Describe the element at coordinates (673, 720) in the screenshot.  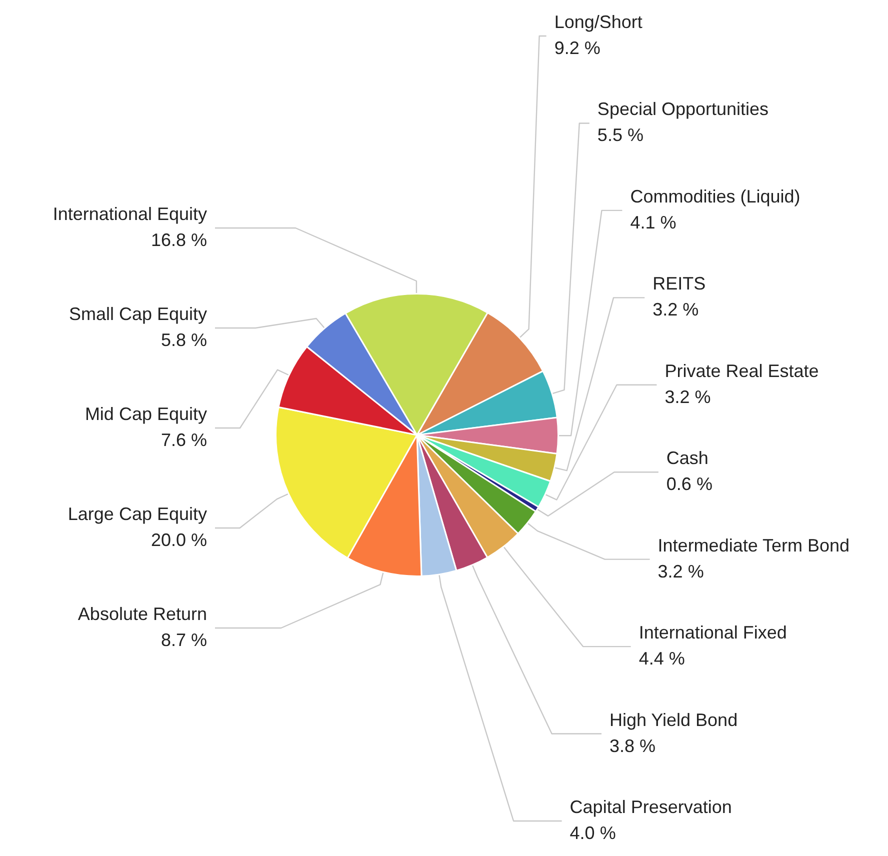
I see `slice-label: High Yield Bond` at that location.